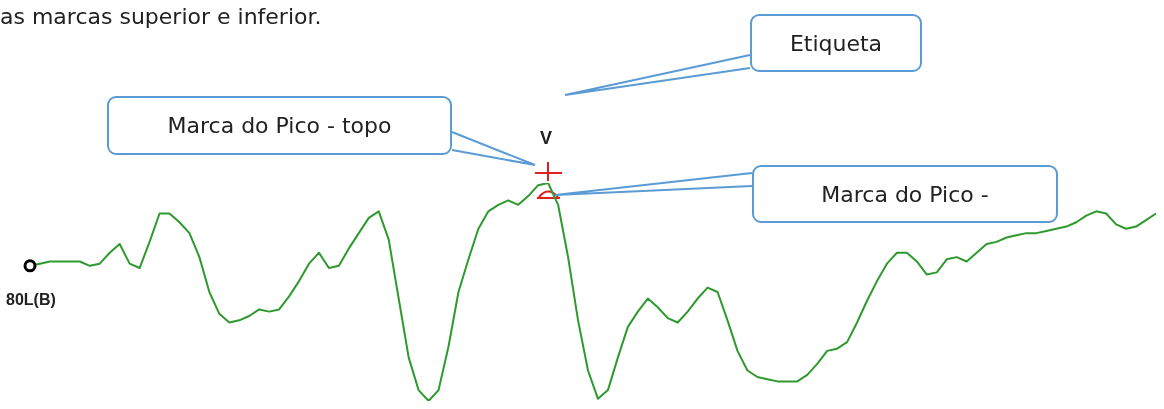  What do you see at coordinates (743, 54) in the screenshot?
I see `callout: Etiqueta` at bounding box center [743, 54].